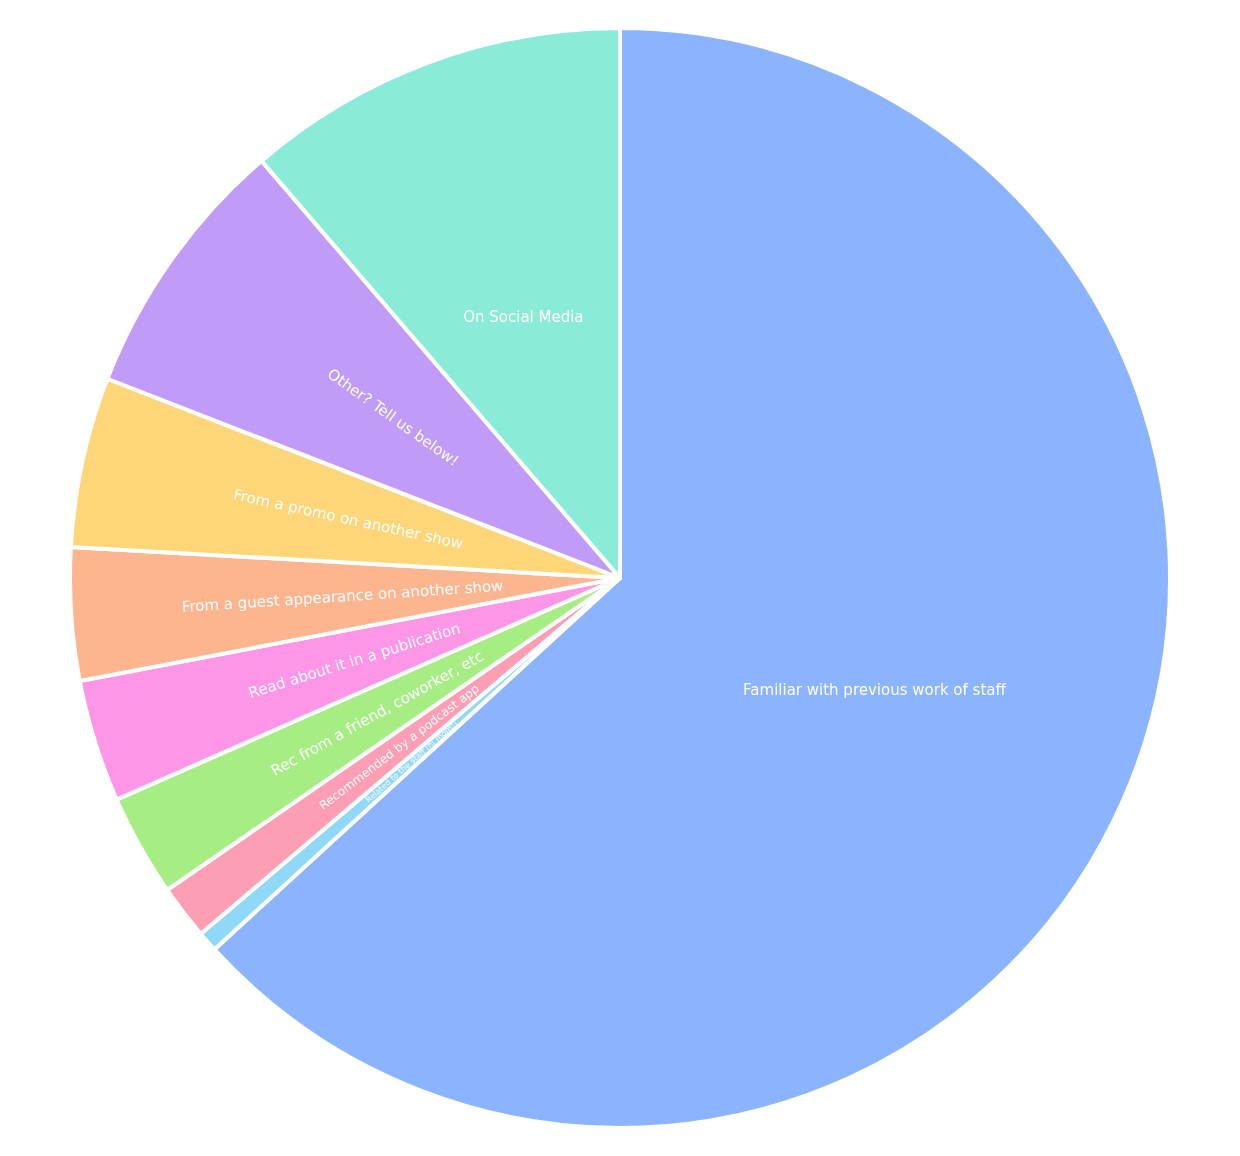 The image size is (1240, 1156). I want to click on slice-label: Familiar with previous work of staff, so click(875, 690).